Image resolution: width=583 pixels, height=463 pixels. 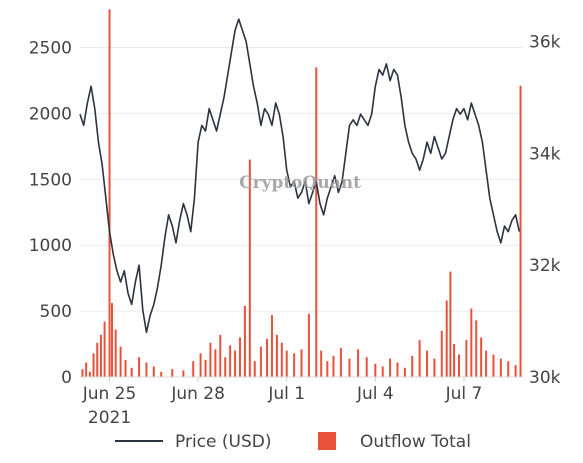 What do you see at coordinates (545, 378) in the screenshot?
I see `y-right-tick-label: 30k` at bounding box center [545, 378].